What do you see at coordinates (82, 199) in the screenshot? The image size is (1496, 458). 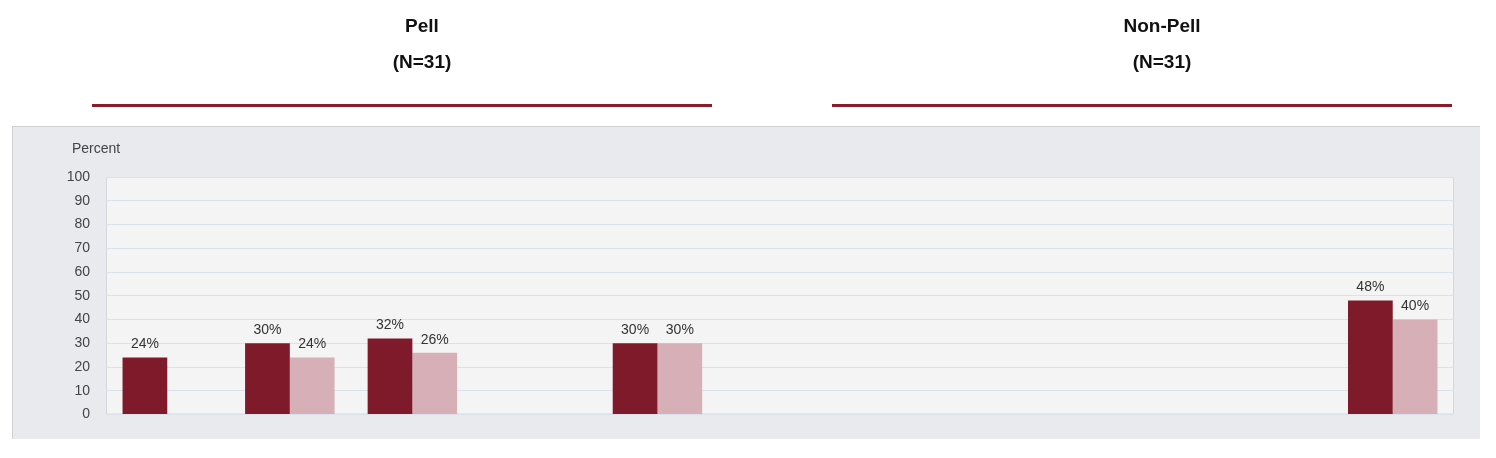 I see `y-tick-label: 90` at bounding box center [82, 199].